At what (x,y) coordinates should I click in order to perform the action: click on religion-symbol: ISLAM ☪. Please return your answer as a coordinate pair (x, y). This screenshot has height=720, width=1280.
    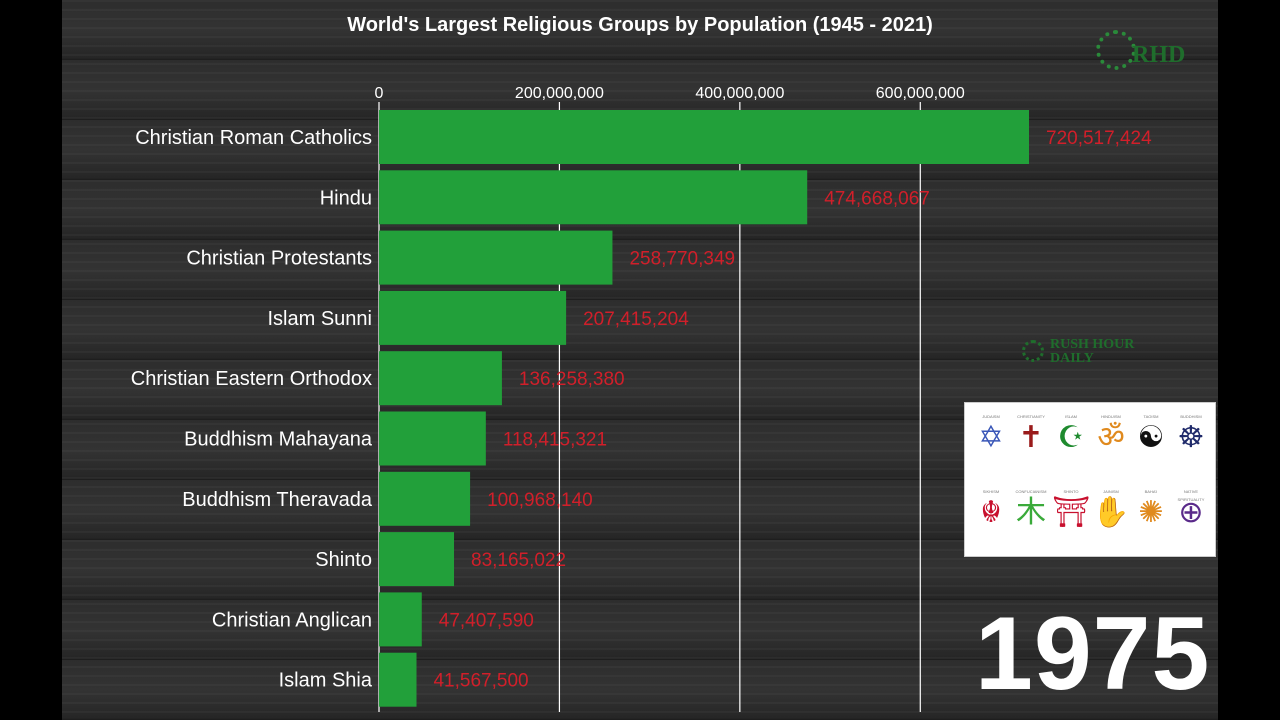
    Looking at the image, I should click on (1071, 434).